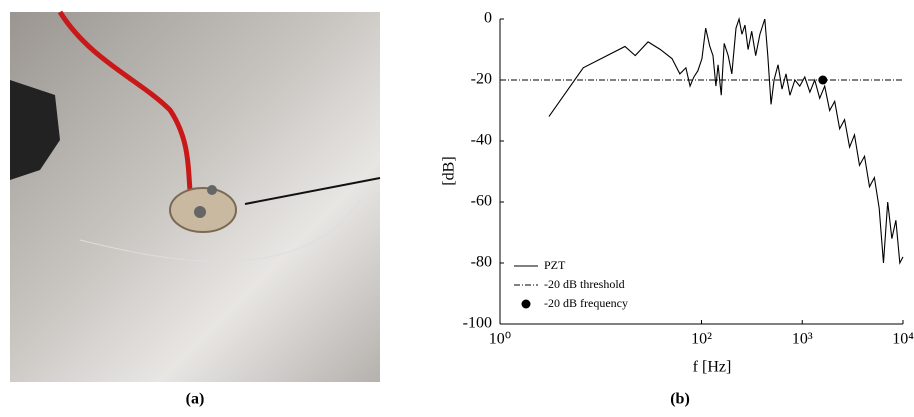  What do you see at coordinates (712, 367) in the screenshot?
I see `x-axis-label: f [Hz]` at bounding box center [712, 367].